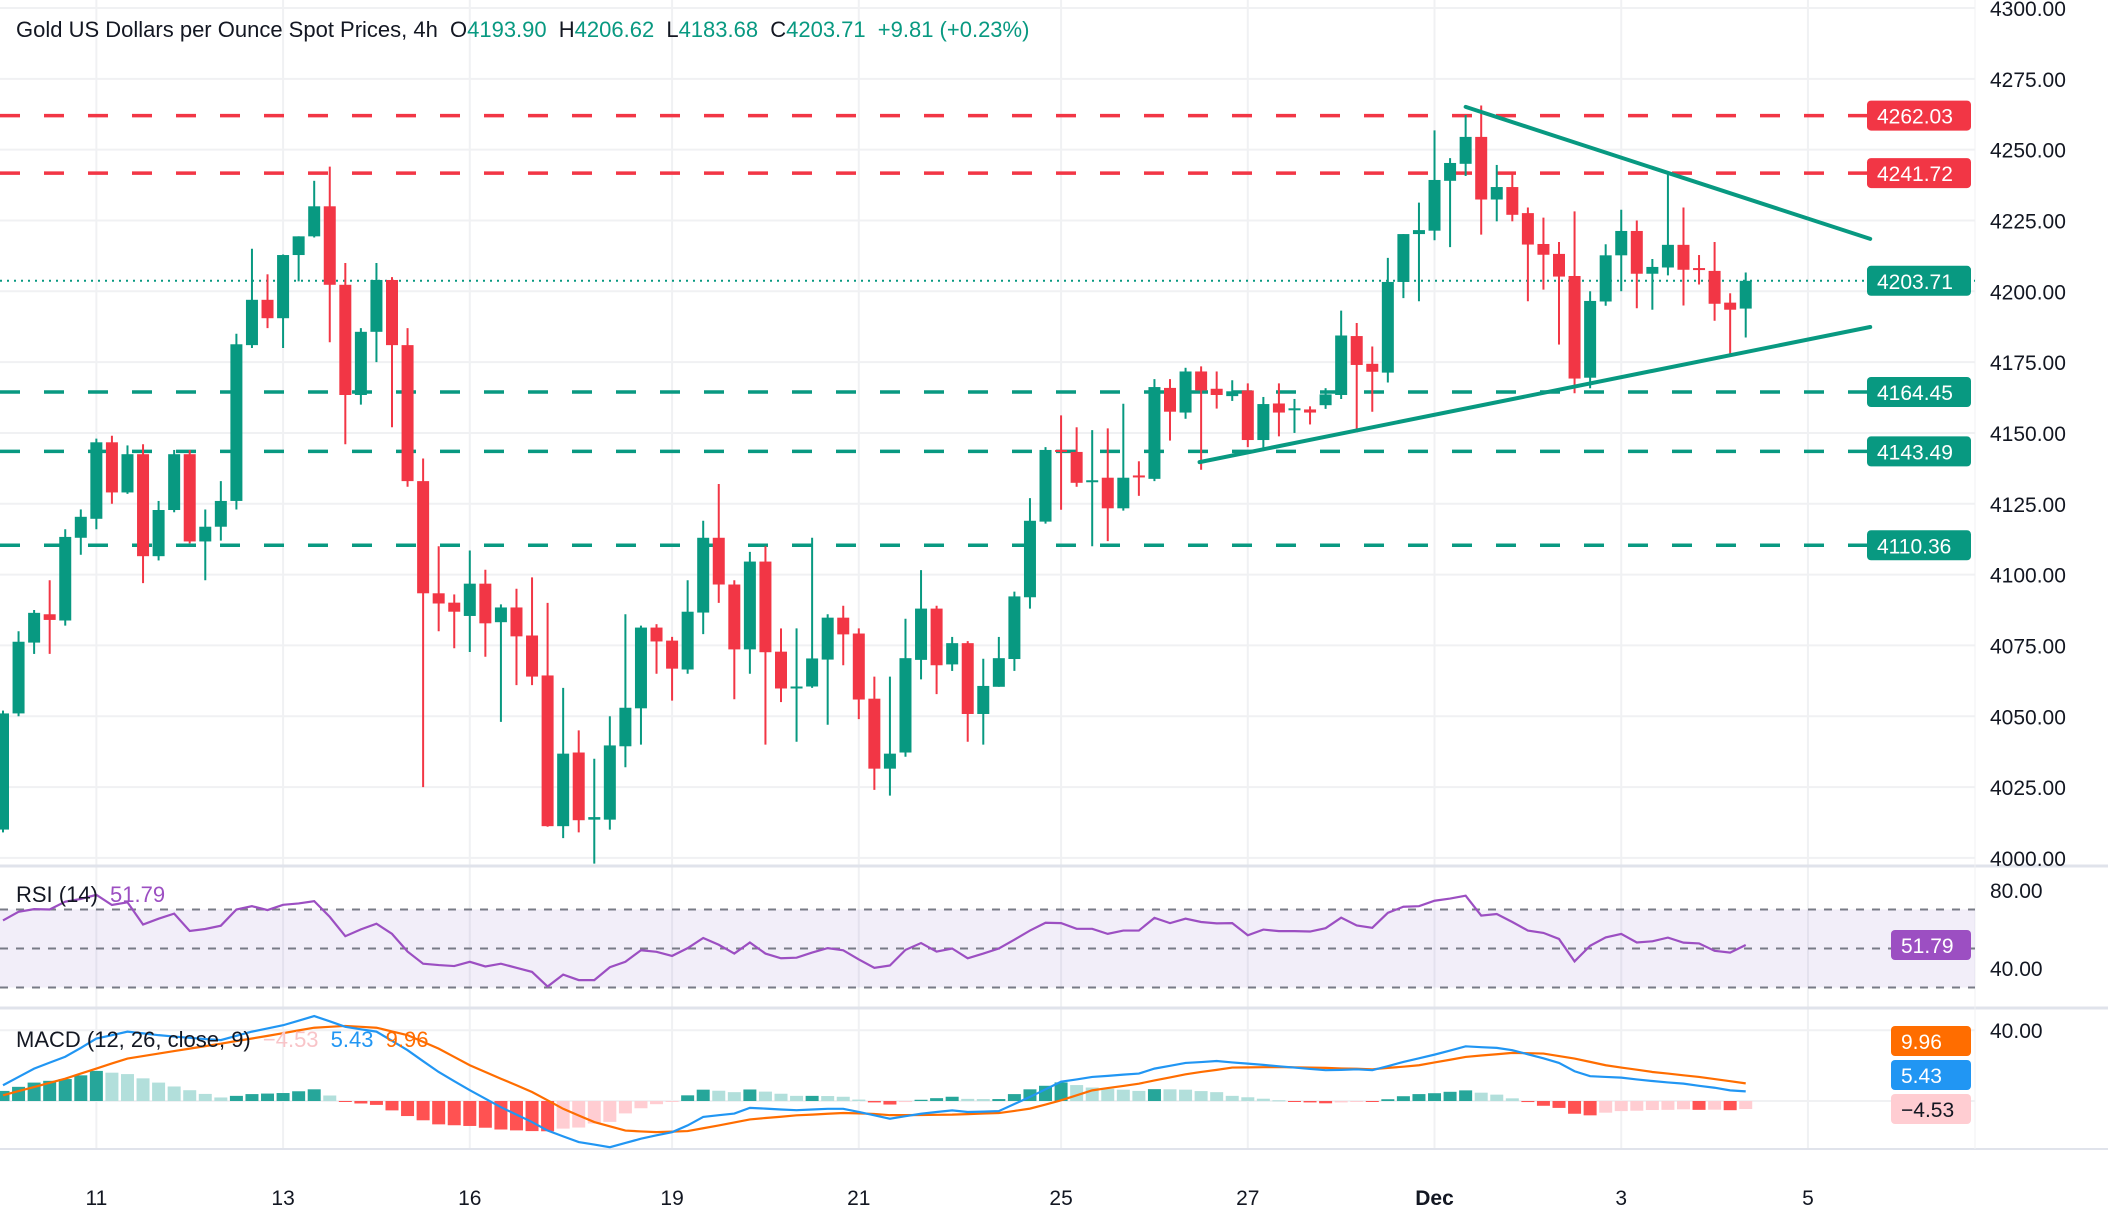 The width and height of the screenshot is (2108, 1226). Describe the element at coordinates (282, 1198) in the screenshot. I see `time-axis-label: 13` at that location.